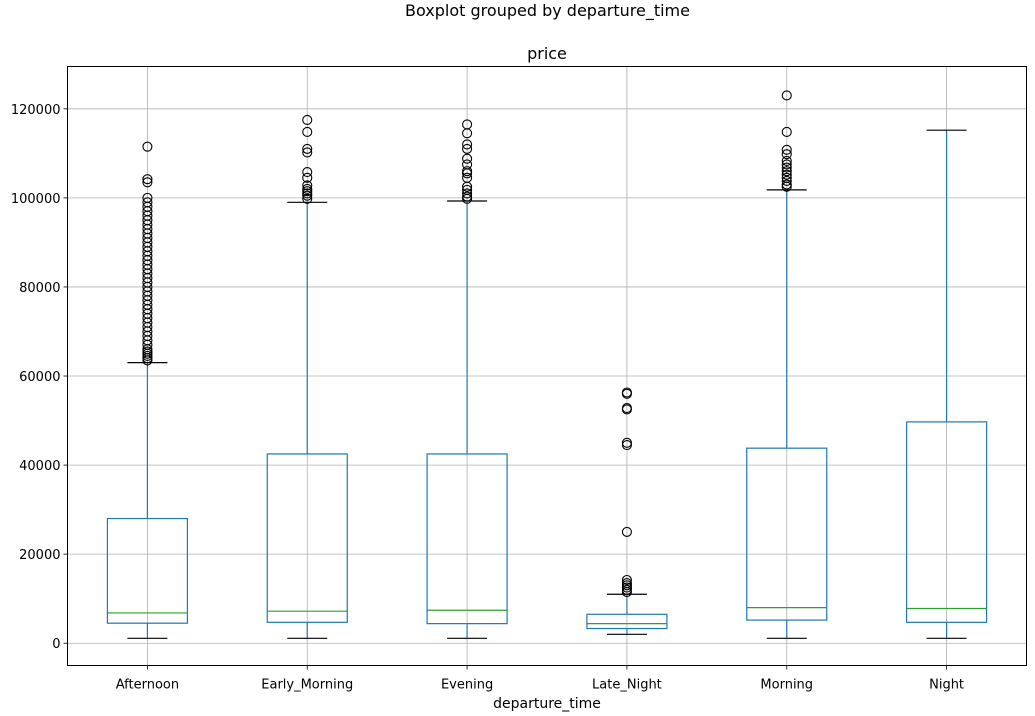 The height and width of the screenshot is (716, 1035). Describe the element at coordinates (467, 685) in the screenshot. I see `x-tick-label: Evening` at that location.